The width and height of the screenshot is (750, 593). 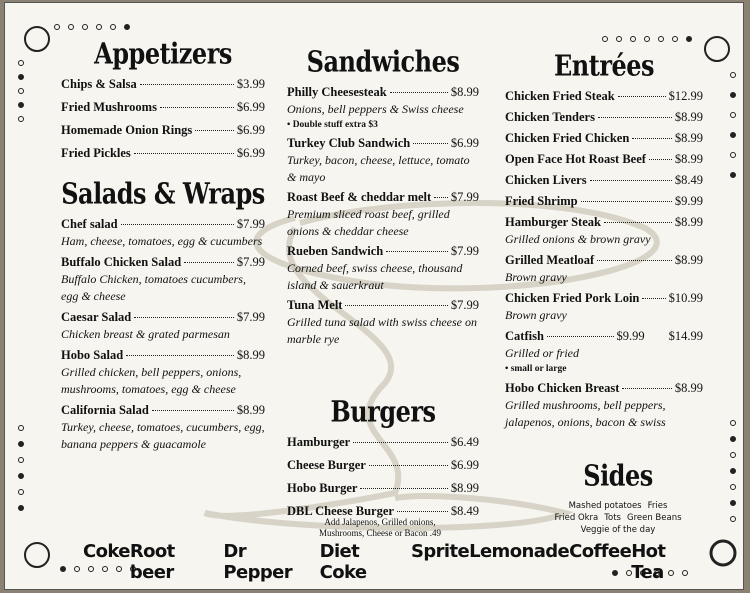 What do you see at coordinates (685, 96) in the screenshot?
I see `item-price: $12.99` at bounding box center [685, 96].